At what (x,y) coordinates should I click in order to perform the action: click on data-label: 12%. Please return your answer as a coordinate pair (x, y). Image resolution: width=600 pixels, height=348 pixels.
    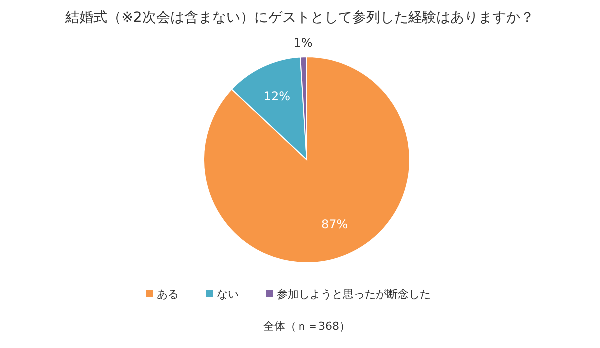
    Looking at the image, I should click on (277, 97).